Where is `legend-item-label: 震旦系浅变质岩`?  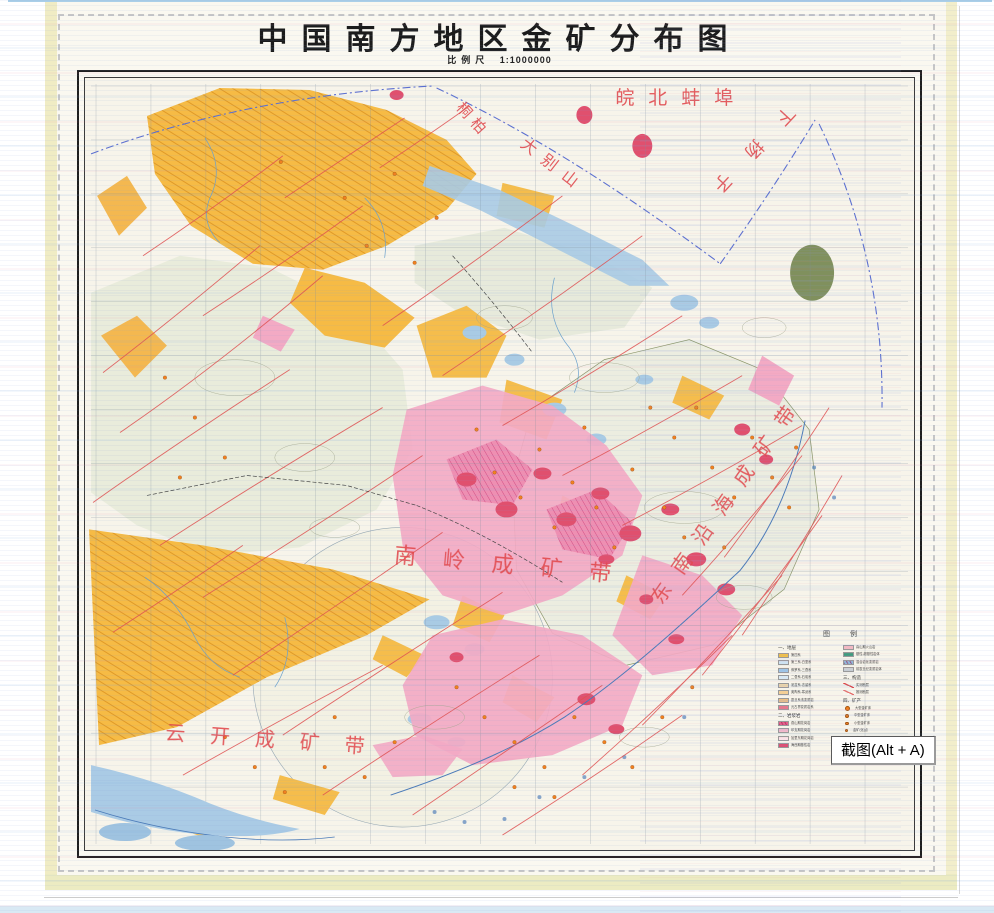
legend-item-label: 震旦系浅变质岩 is located at coordinates (802, 699).